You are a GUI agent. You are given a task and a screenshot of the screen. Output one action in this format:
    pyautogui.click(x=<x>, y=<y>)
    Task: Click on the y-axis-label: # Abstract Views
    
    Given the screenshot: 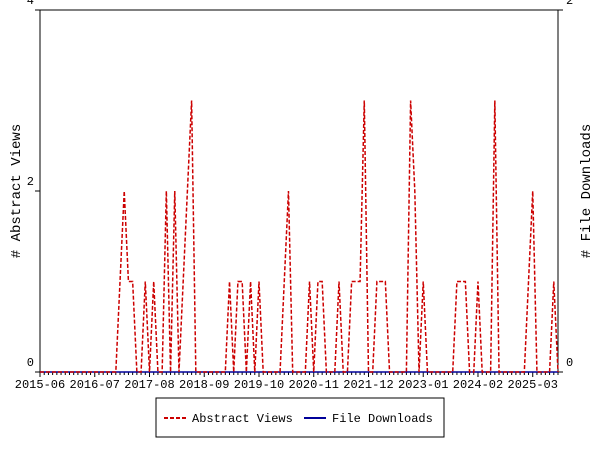 What is the action you would take?
    pyautogui.click(x=17, y=191)
    